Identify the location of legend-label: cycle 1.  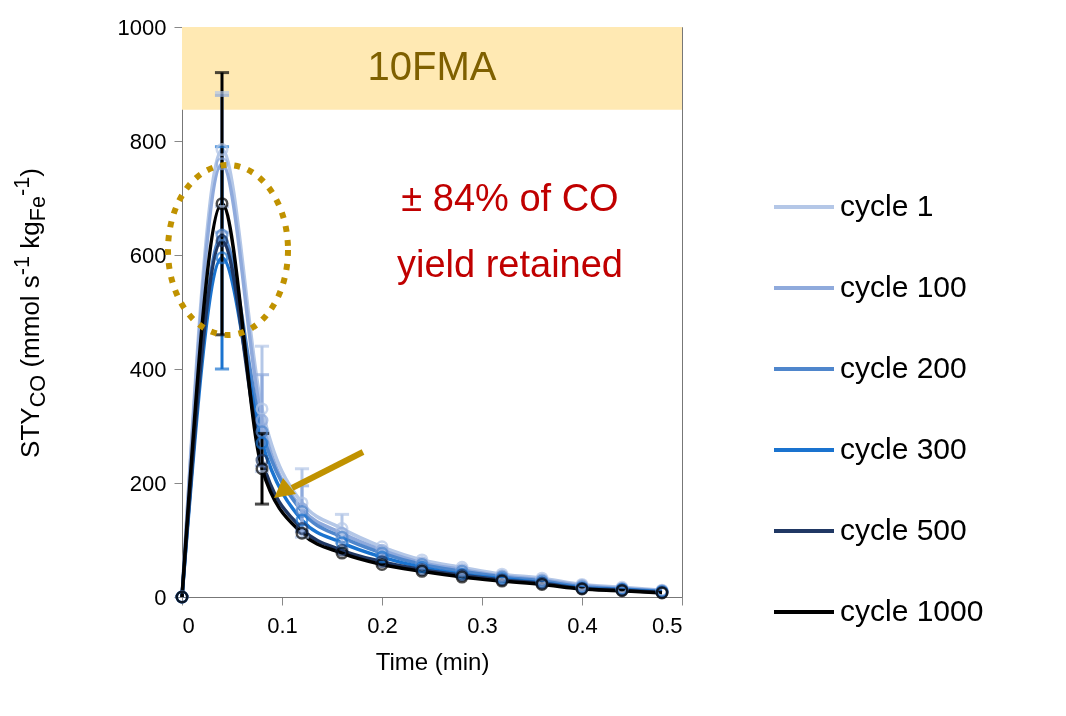
(887, 205).